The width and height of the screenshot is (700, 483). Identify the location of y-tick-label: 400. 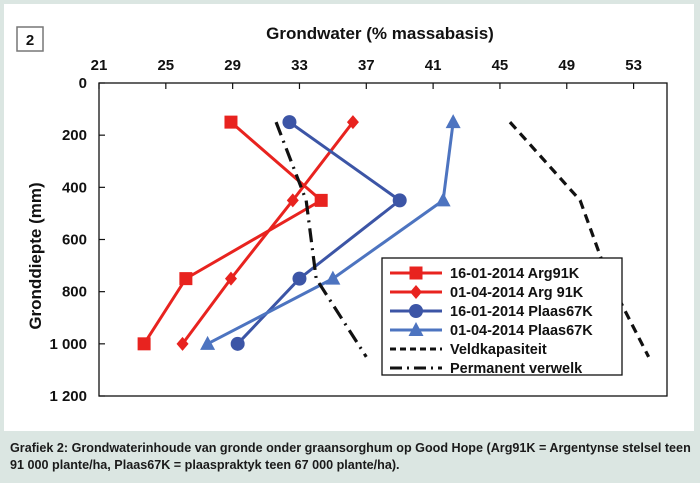
(74, 187).